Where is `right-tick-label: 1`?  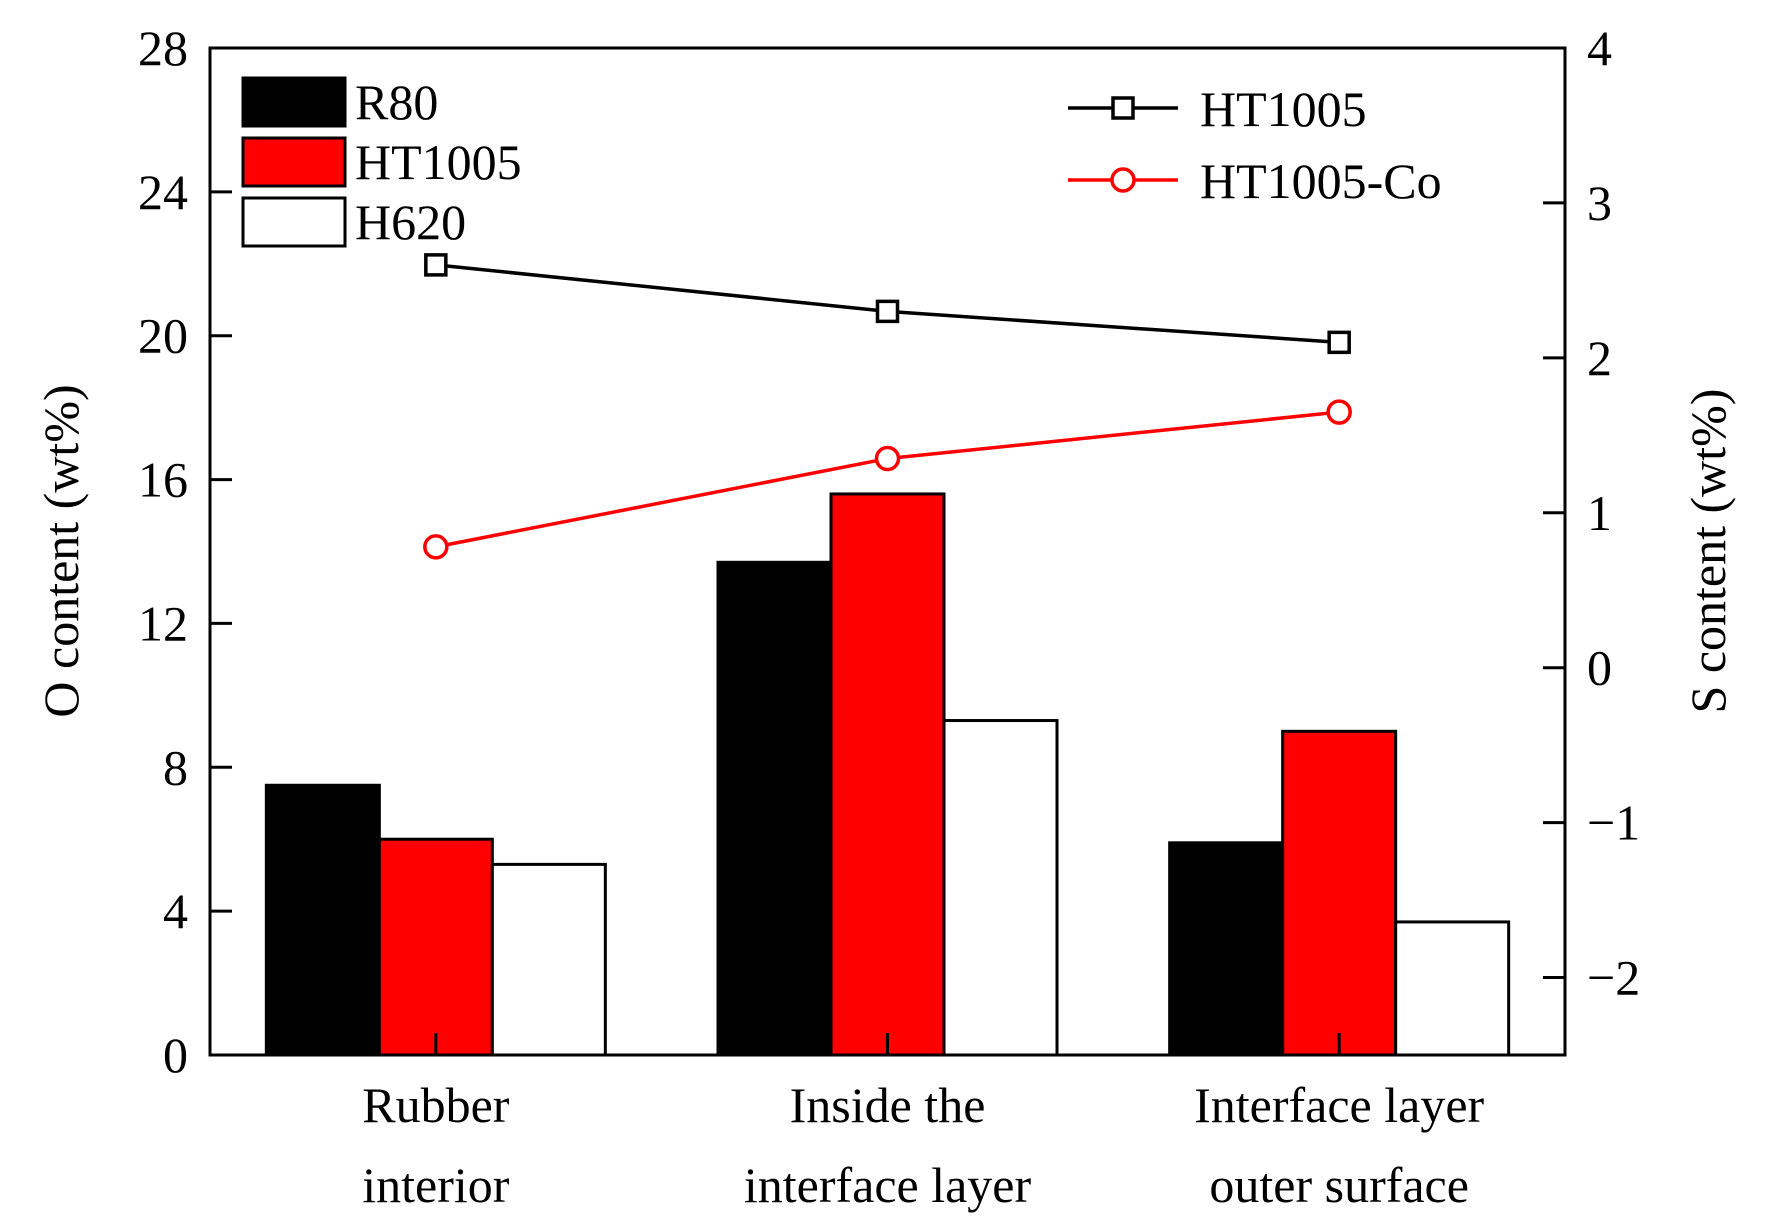 right-tick-label: 1 is located at coordinates (1599, 513).